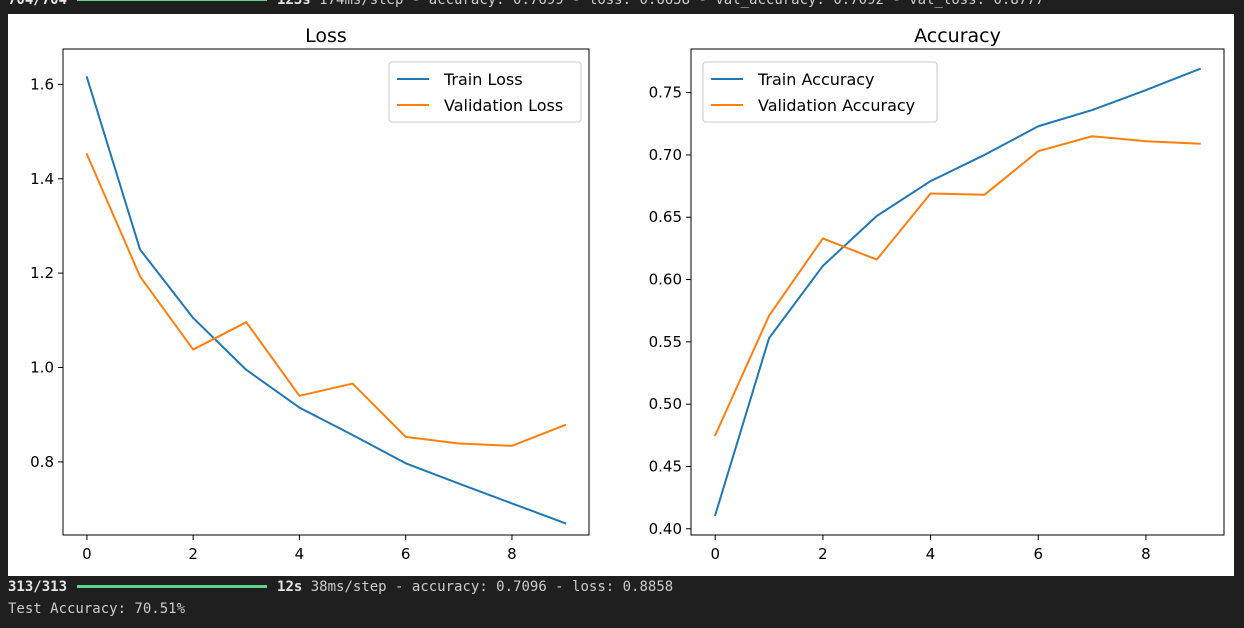 The width and height of the screenshot is (1244, 628). What do you see at coordinates (503, 105) in the screenshot?
I see `legend-label: Validation Loss` at bounding box center [503, 105].